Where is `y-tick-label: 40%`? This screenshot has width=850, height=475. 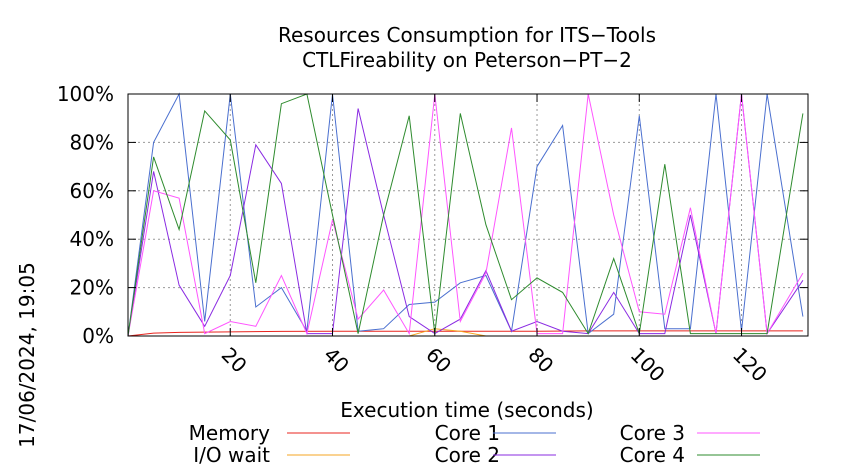
y-tick-label: 40% is located at coordinates (92, 239).